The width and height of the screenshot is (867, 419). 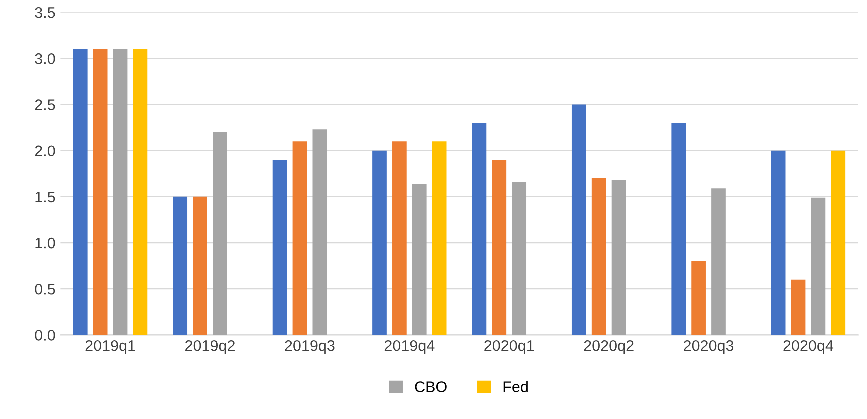 I want to click on y-tick-label: 1.0, so click(x=46, y=243).